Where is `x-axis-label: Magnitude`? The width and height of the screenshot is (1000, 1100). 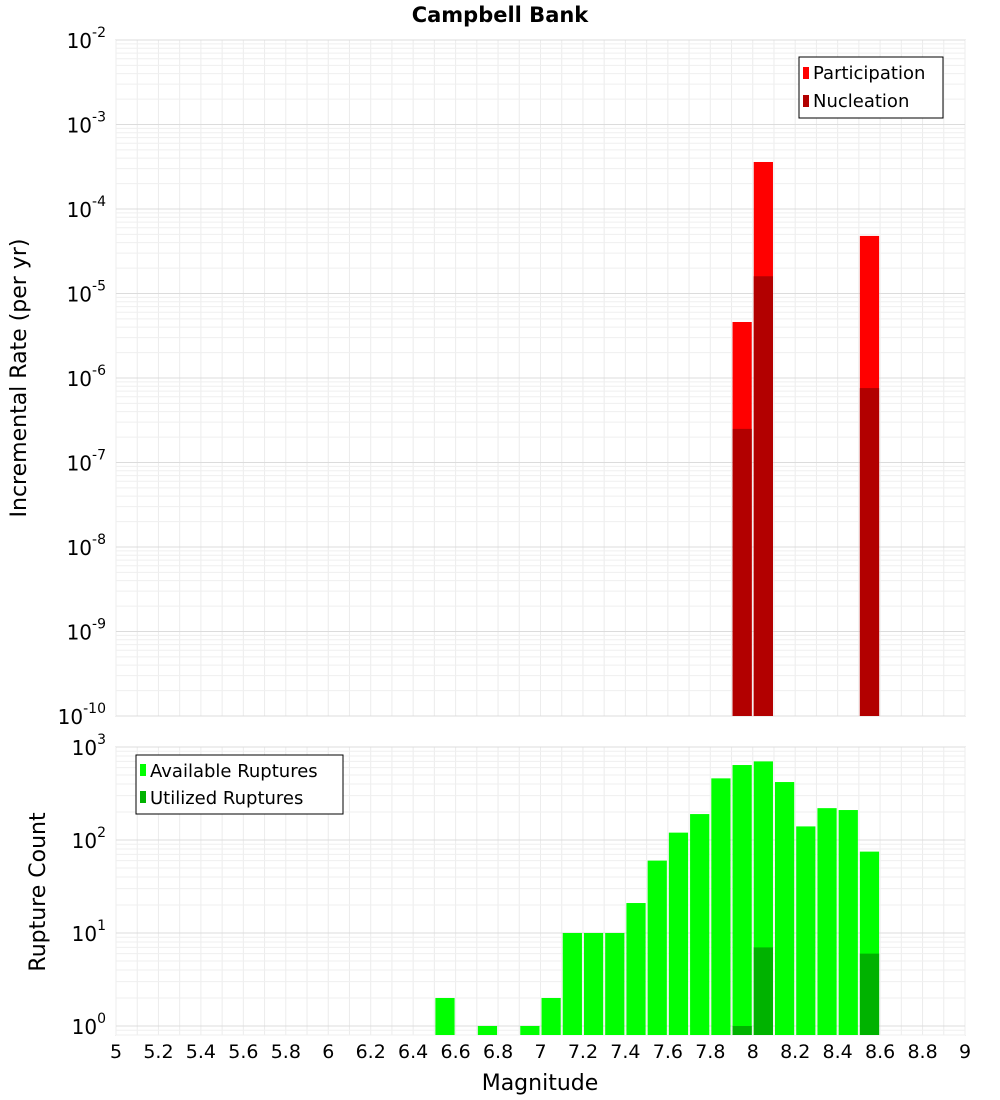 x-axis-label: Magnitude is located at coordinates (540, 1083).